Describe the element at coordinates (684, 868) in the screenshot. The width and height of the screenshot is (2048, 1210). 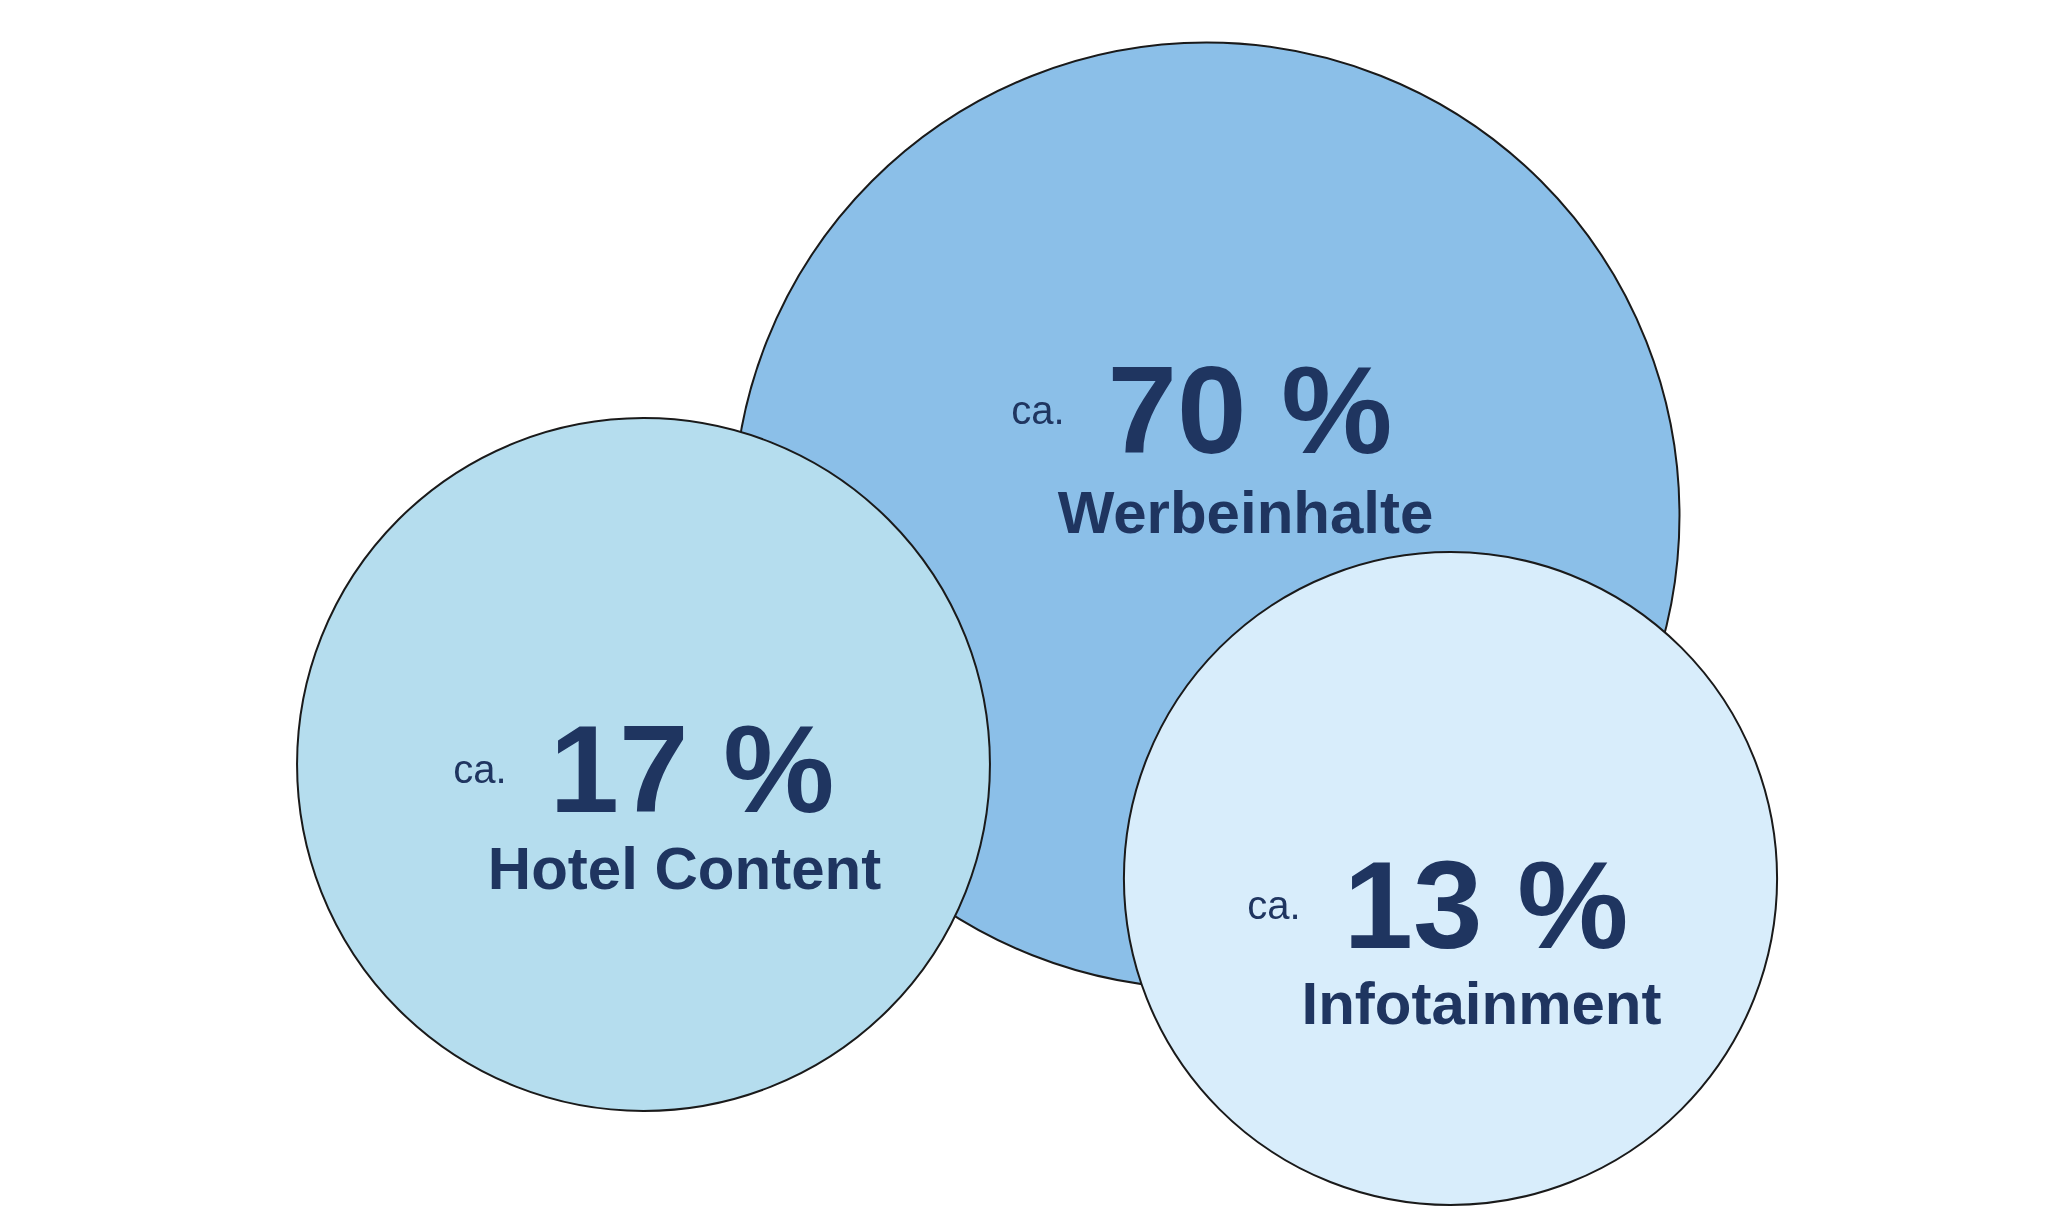
I see `category-label: Hotel Content` at that location.